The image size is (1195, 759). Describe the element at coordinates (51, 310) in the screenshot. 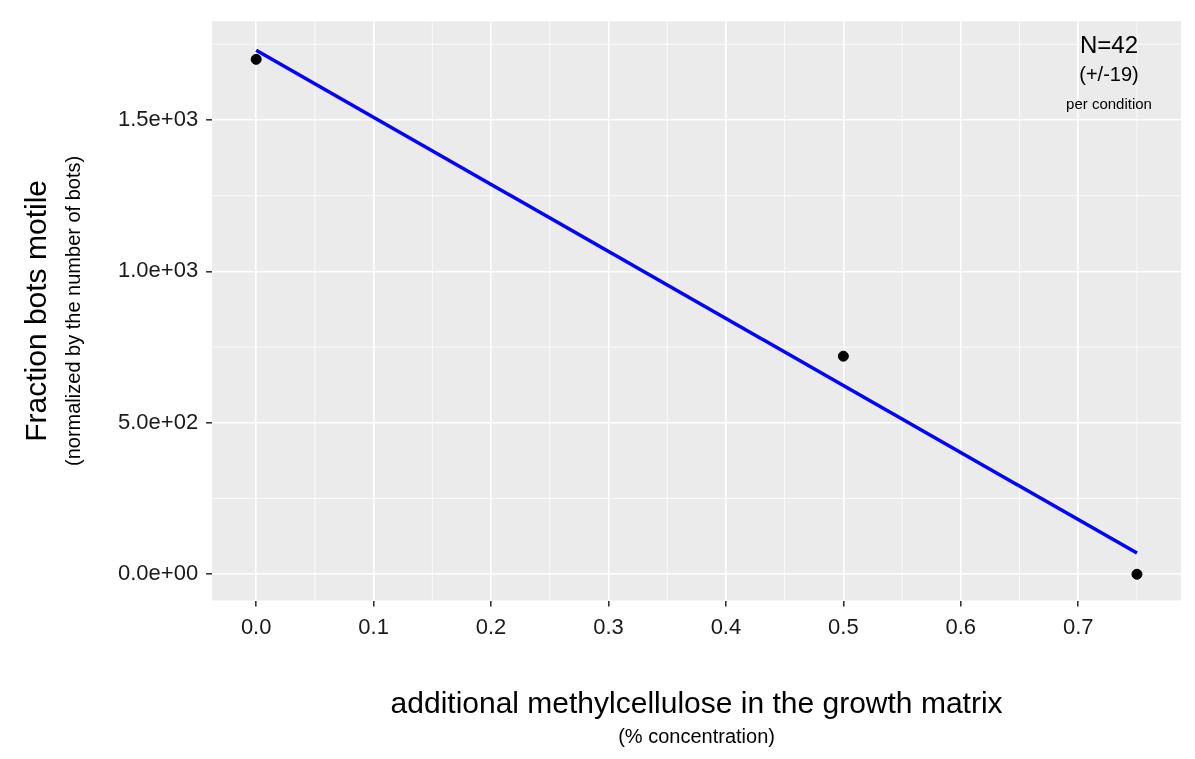

I see `y-axis-title: Fraction bots motile (normalized by the number of bots)` at that location.